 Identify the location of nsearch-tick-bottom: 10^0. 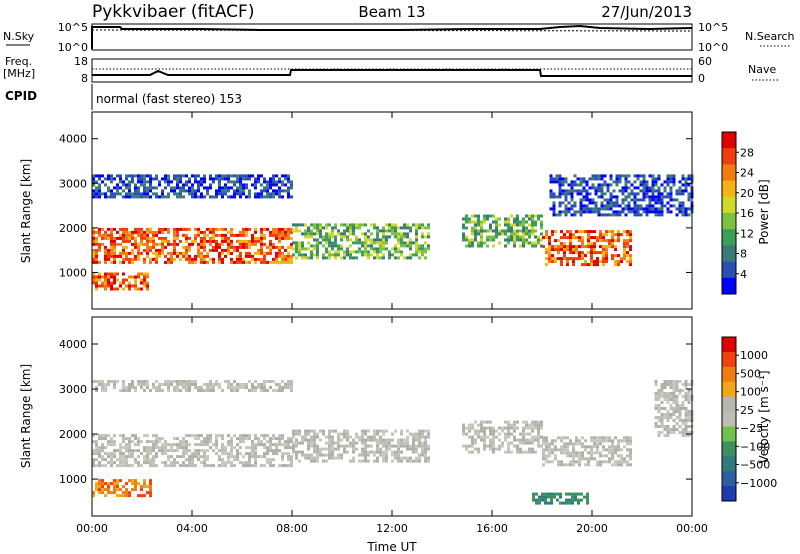
(713, 47).